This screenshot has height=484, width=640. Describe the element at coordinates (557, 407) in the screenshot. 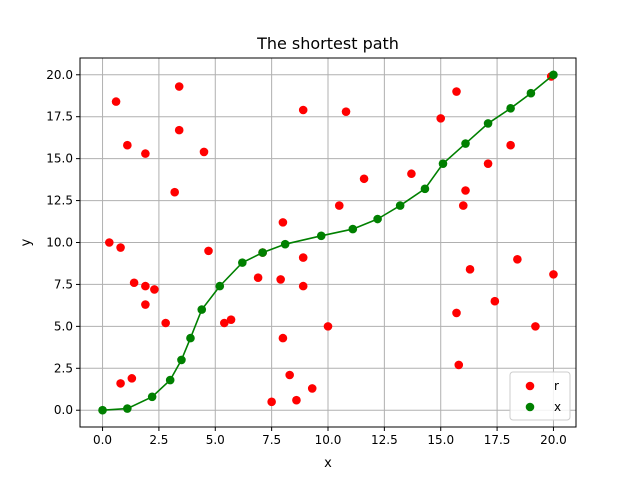

I see `legend-label-x: x` at that location.